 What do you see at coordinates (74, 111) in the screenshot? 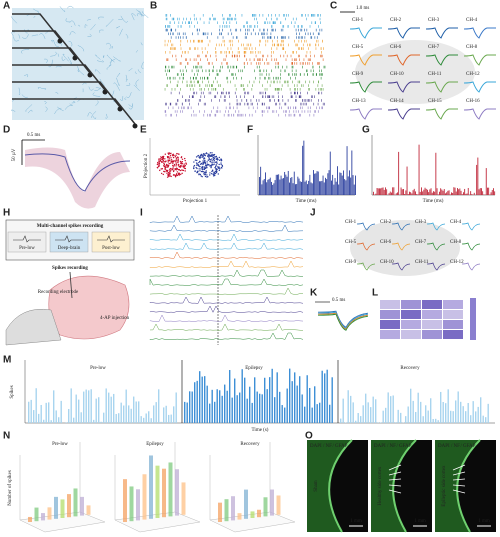
I see `electrode-lead` at bounding box center [74, 111].